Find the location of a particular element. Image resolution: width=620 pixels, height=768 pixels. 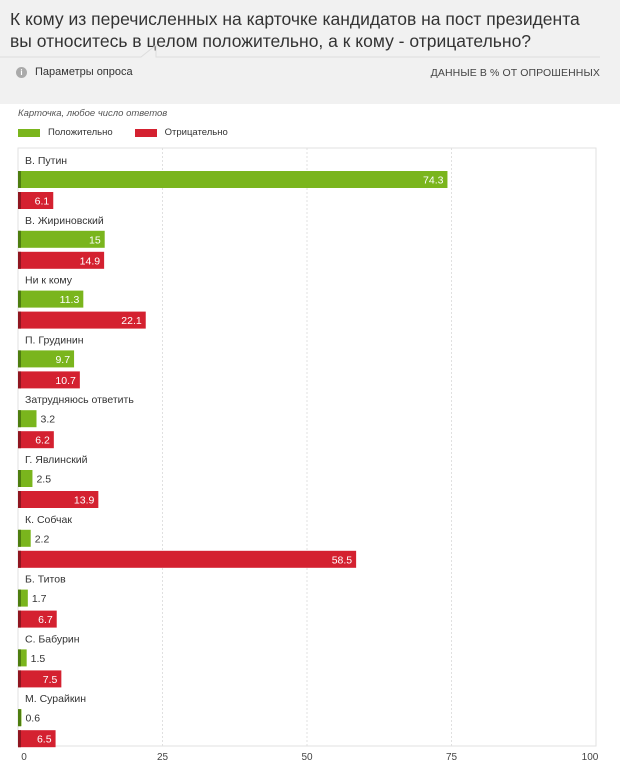

chart-subtitle: Карточка, любое число ответов is located at coordinates (93, 113).